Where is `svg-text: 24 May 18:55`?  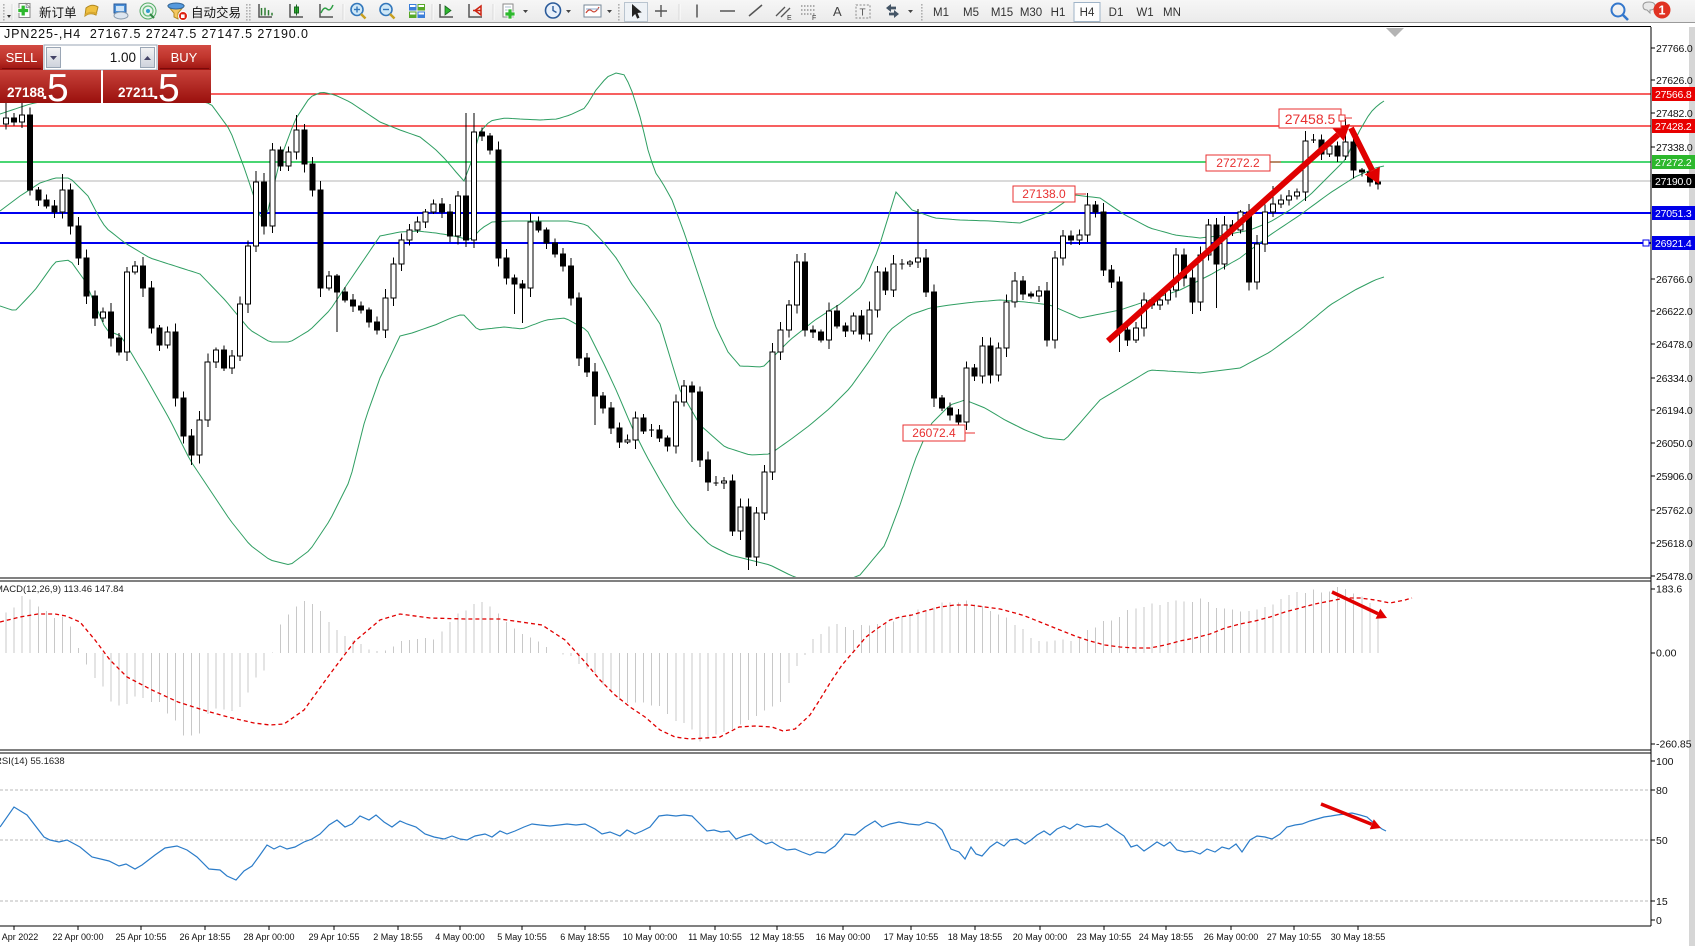
svg-text: 24 May 18:55 is located at coordinates (1166, 937).